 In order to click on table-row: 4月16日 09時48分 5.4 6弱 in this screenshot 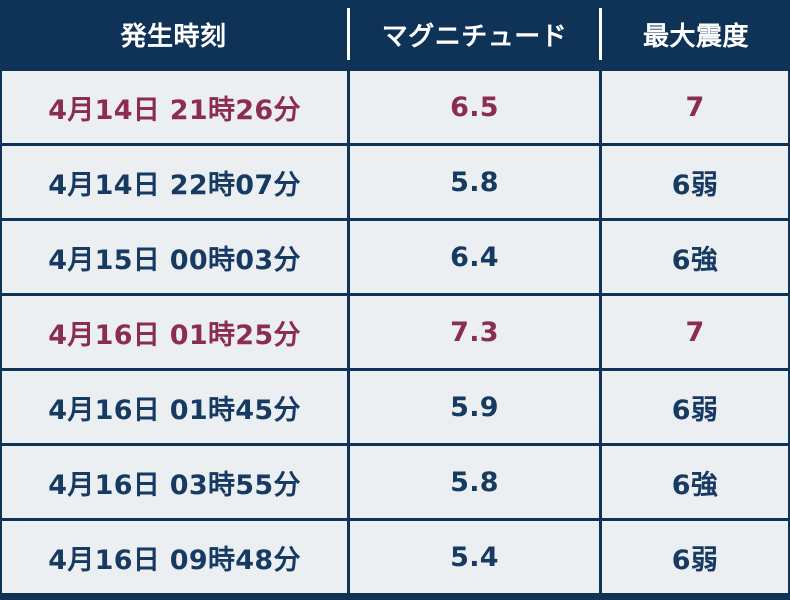, I will do `click(395, 555)`.